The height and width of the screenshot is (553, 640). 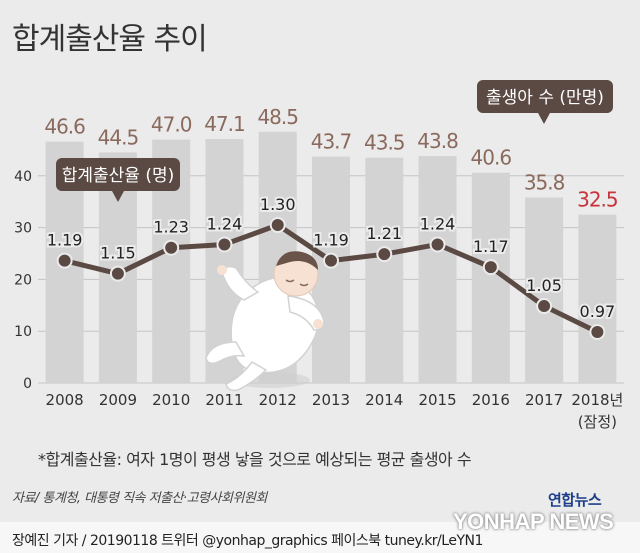 What do you see at coordinates (384, 400) in the screenshot?
I see `x-tick-label: 2014` at bounding box center [384, 400].